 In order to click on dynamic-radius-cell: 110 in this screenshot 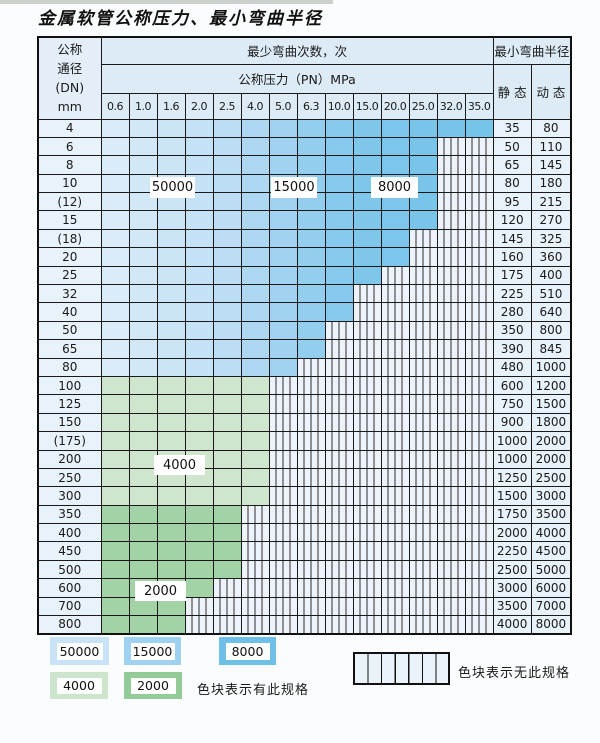, I will do `click(551, 146)`.